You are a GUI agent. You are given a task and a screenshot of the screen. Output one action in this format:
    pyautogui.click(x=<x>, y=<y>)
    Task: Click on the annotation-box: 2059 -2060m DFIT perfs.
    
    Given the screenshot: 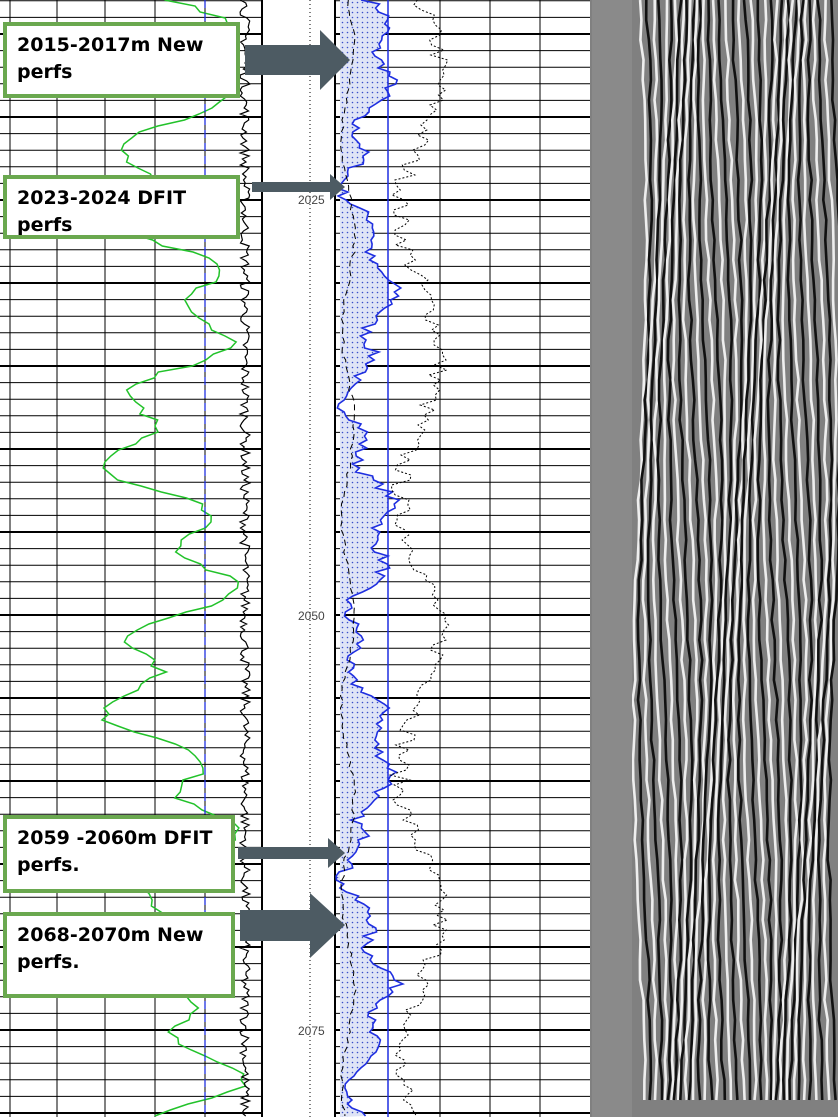 What is the action you would take?
    pyautogui.click(x=119, y=854)
    